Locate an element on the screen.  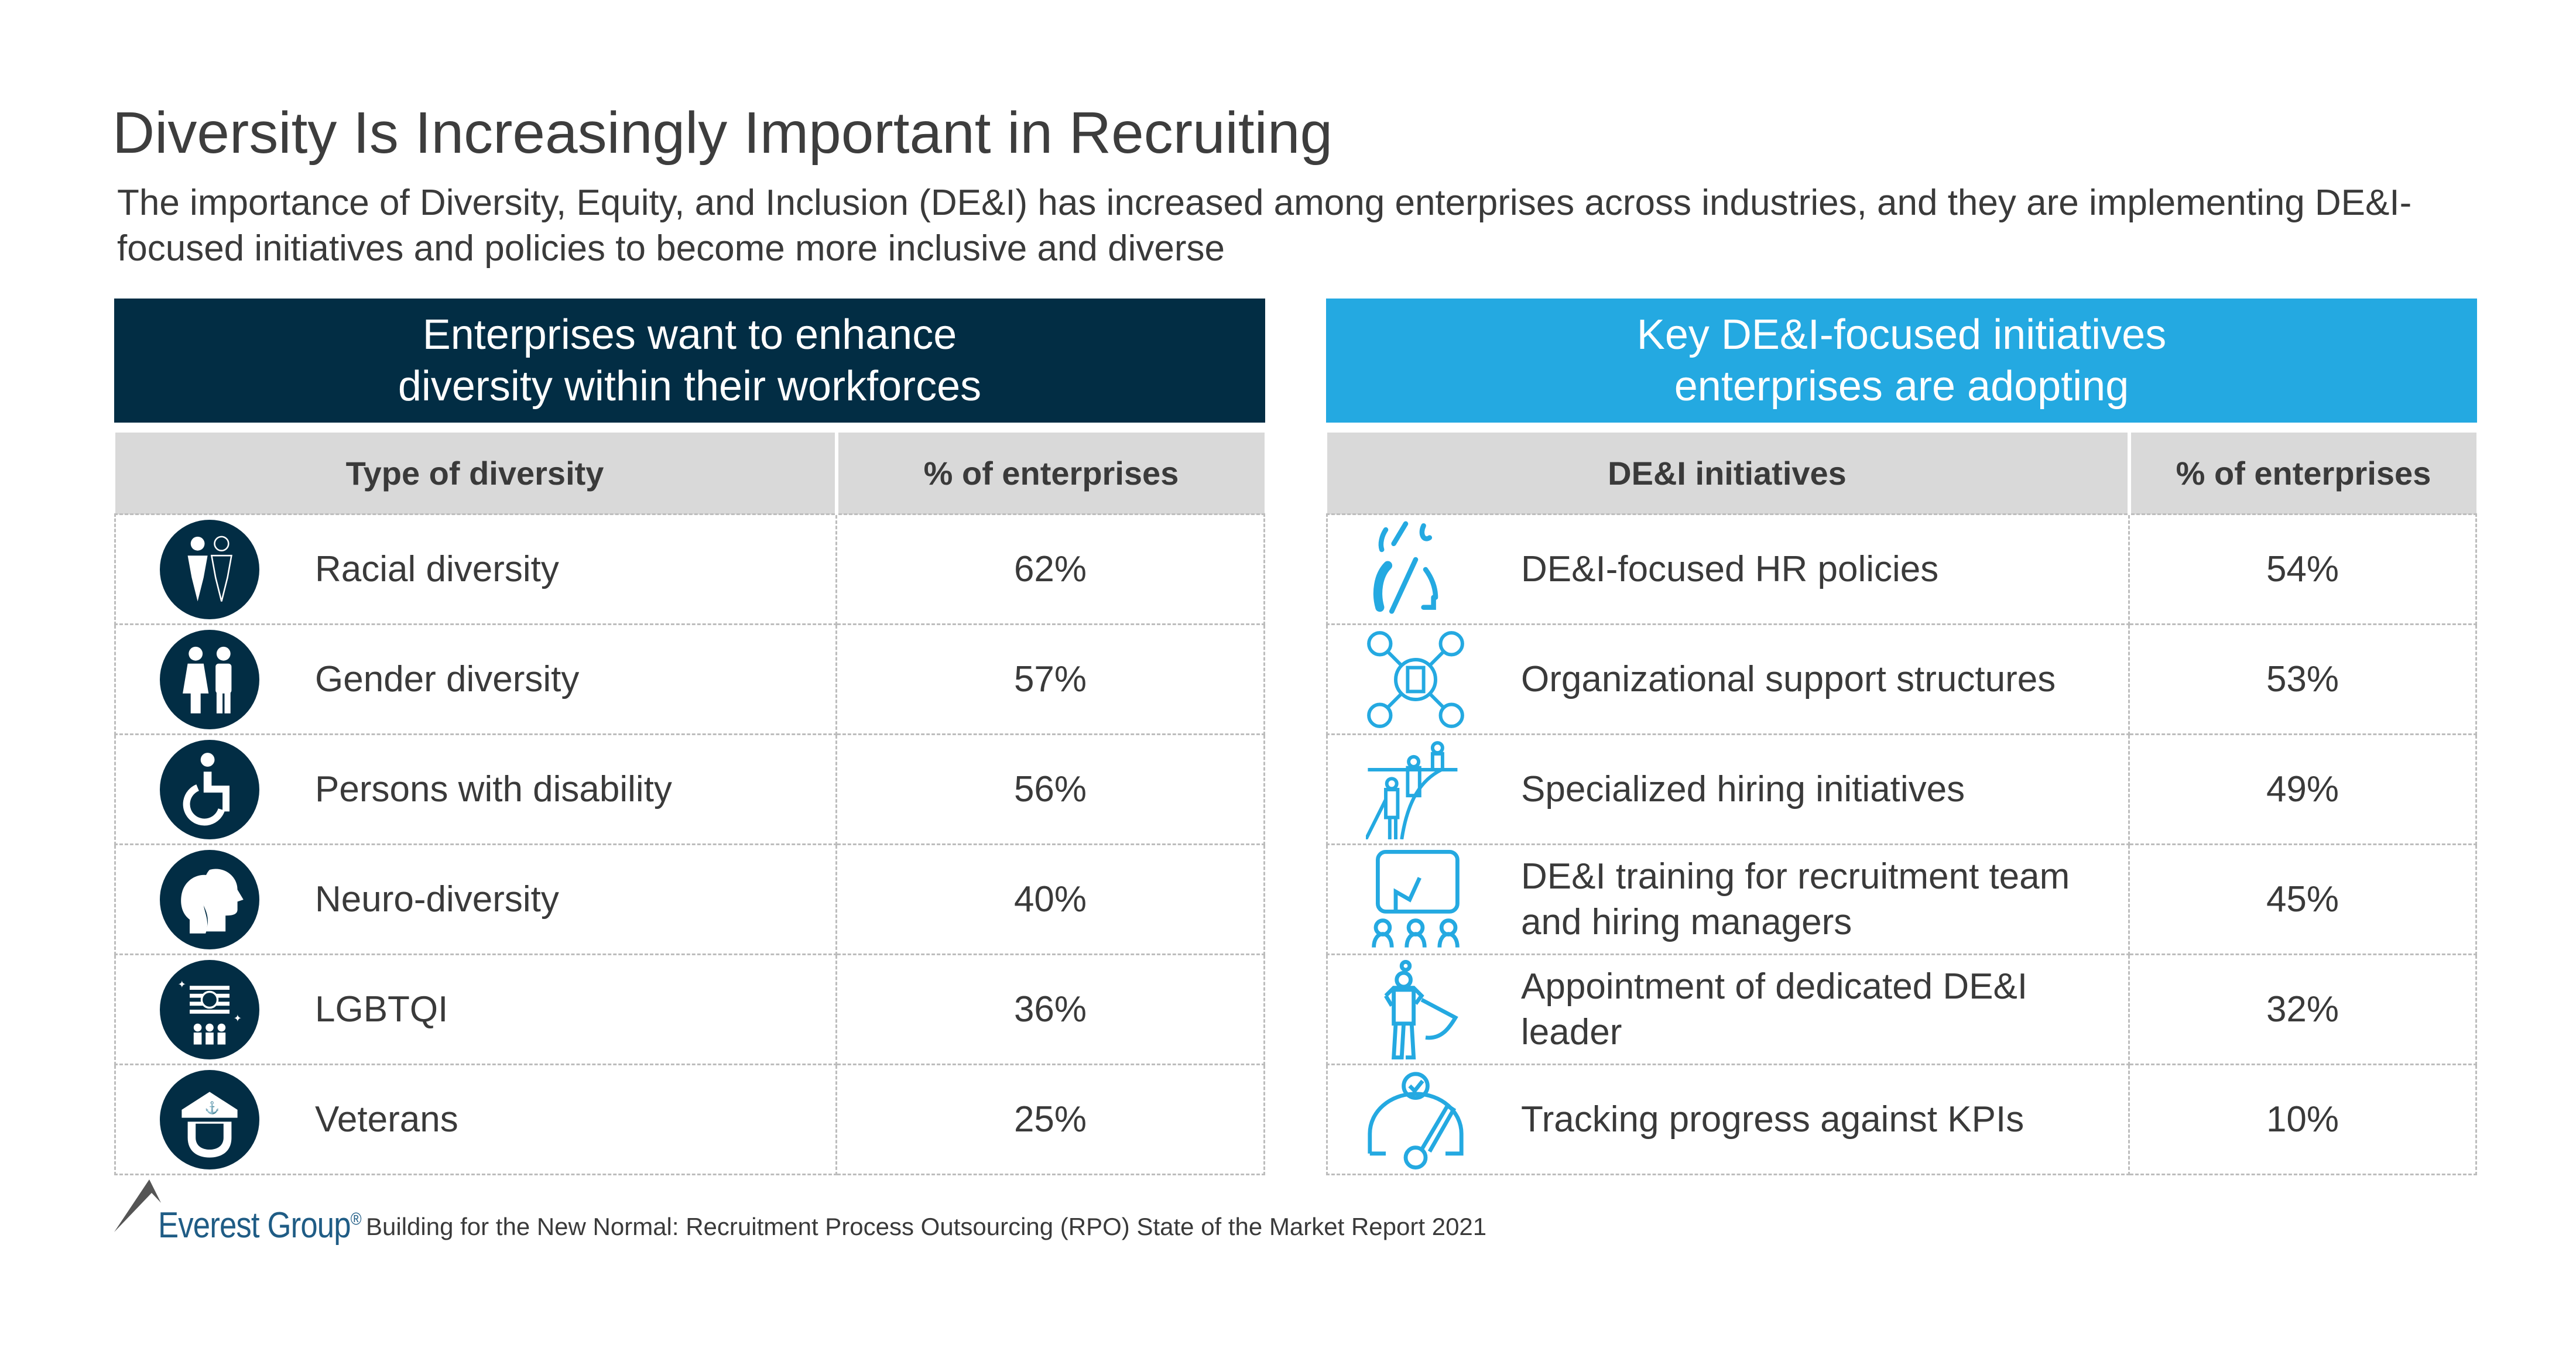
table-row: DE&I-focused HR policies 54% is located at coordinates (1901, 569).